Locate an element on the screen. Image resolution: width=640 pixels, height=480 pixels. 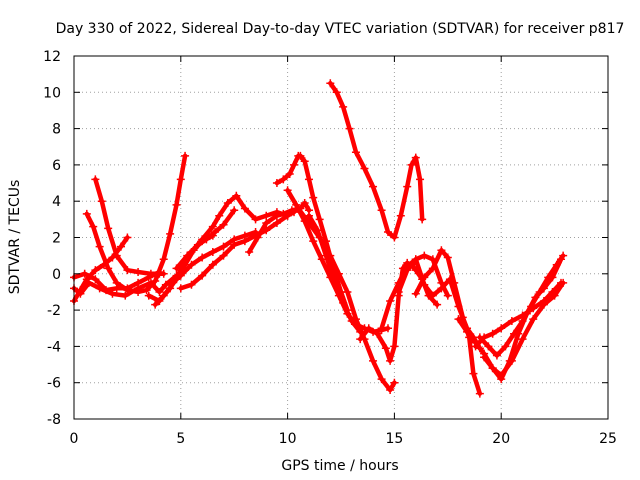
y-axis-label: SDTVAR / TECUs is located at coordinates (15, 237).